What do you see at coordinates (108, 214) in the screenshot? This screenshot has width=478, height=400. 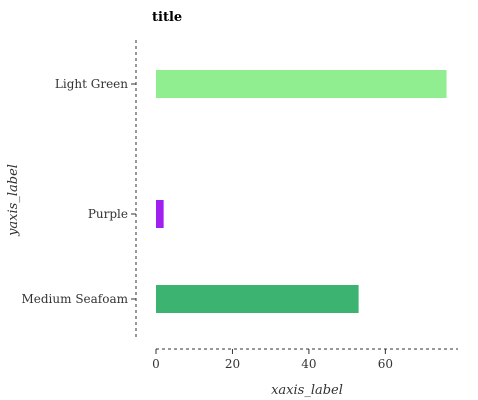 I see `y-tick-label: Purple` at bounding box center [108, 214].